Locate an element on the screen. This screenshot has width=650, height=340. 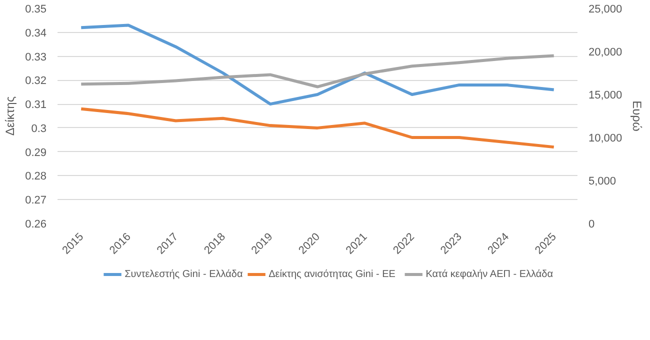
y2-tick-label: 5,000 is located at coordinates (602, 182).